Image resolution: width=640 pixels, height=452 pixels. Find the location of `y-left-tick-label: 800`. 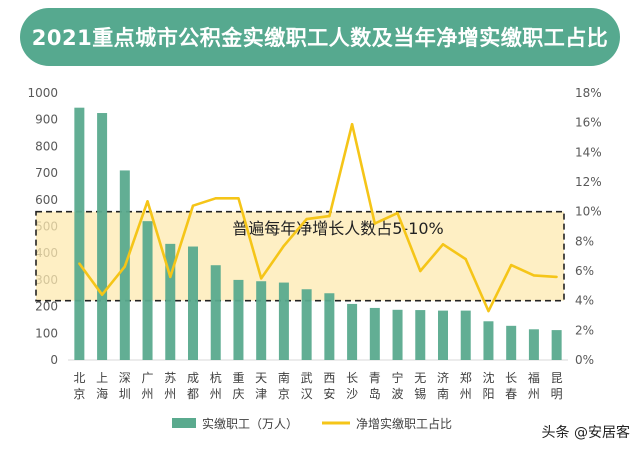

y-left-tick-label: 800 is located at coordinates (46, 146).